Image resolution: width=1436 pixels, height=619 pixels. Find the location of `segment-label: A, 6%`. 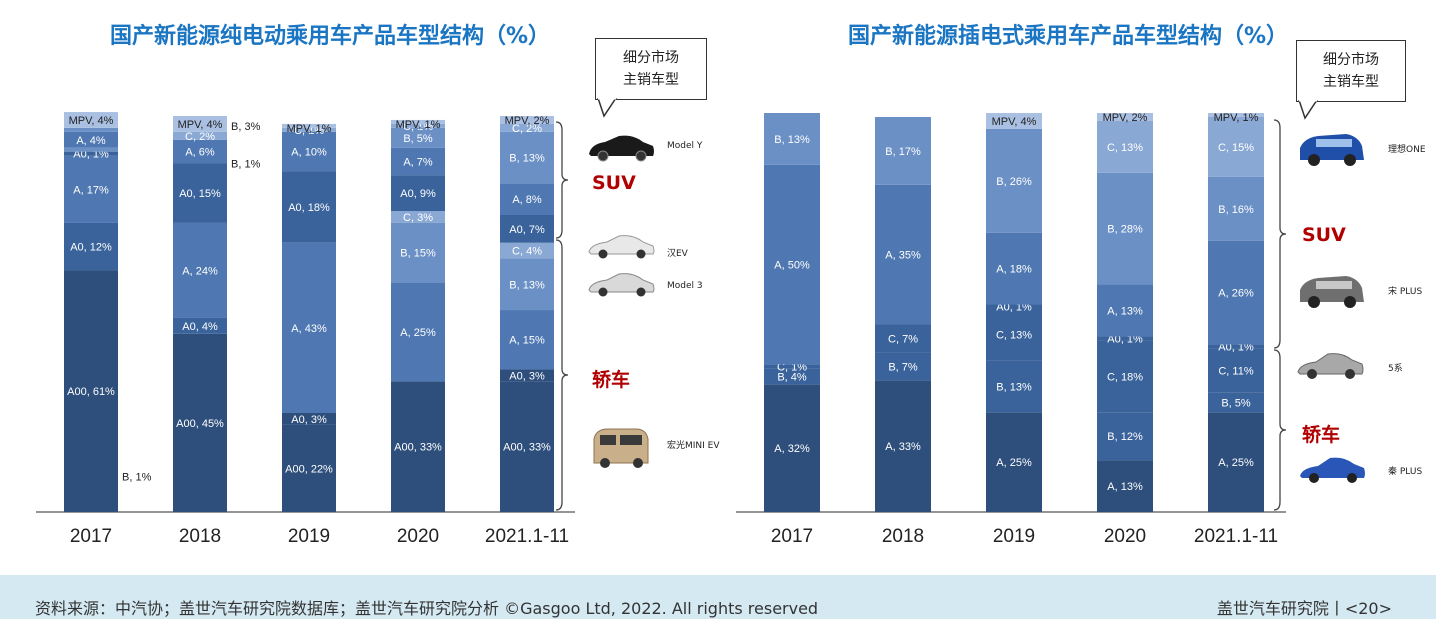

segment-label: A, 6% is located at coordinates (200, 153).